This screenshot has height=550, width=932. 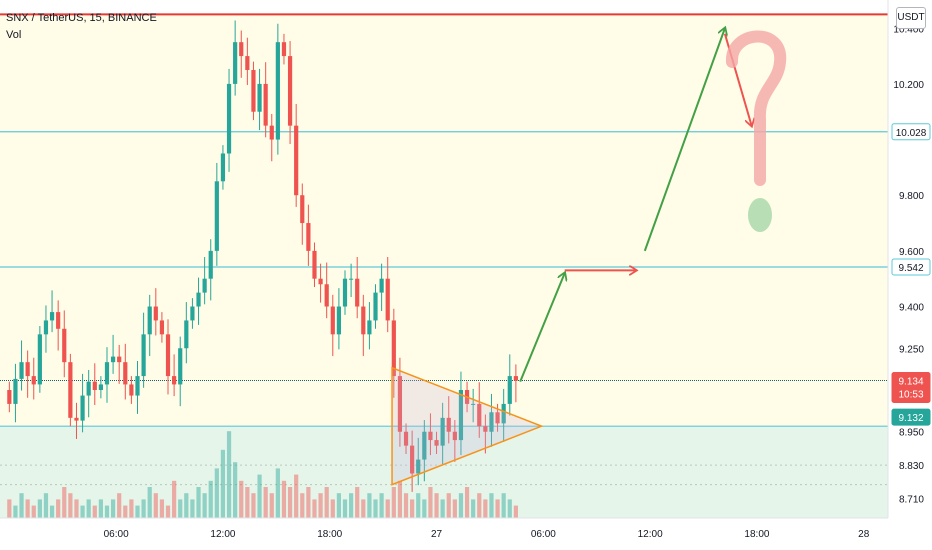 I want to click on chart-legend: SNX / TetherUS, 15, BINANCE Vol, so click(x=81, y=27).